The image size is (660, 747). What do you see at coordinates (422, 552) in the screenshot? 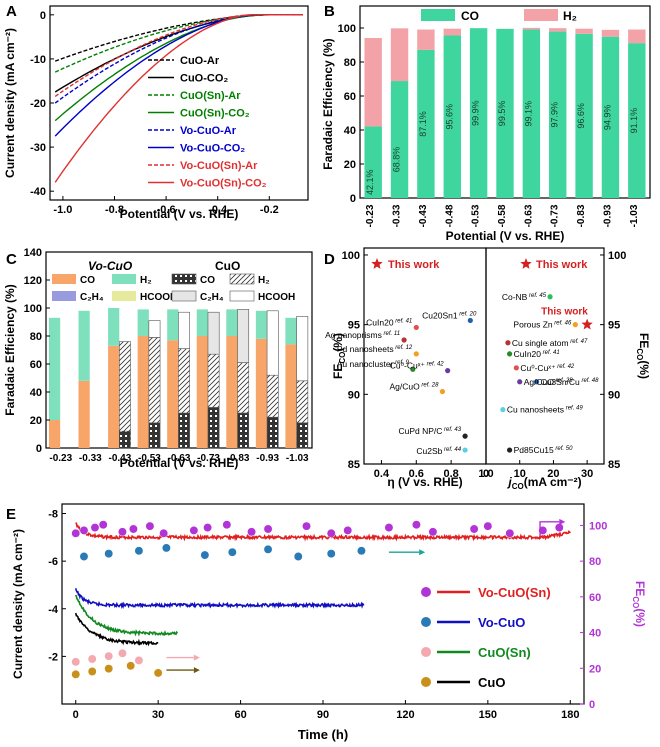
I see `e-arrow-vo-head` at bounding box center [422, 552].